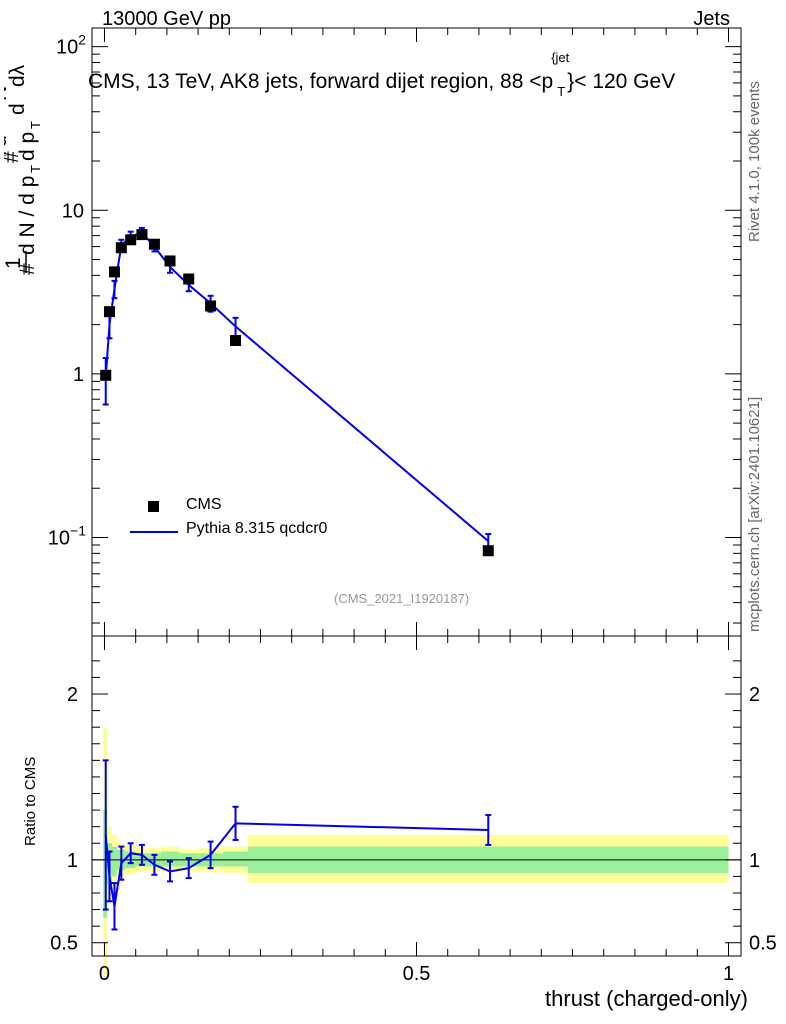 The height and width of the screenshot is (1024, 786). I want to click on energy-label: 13000 GeV pp, so click(166, 19).